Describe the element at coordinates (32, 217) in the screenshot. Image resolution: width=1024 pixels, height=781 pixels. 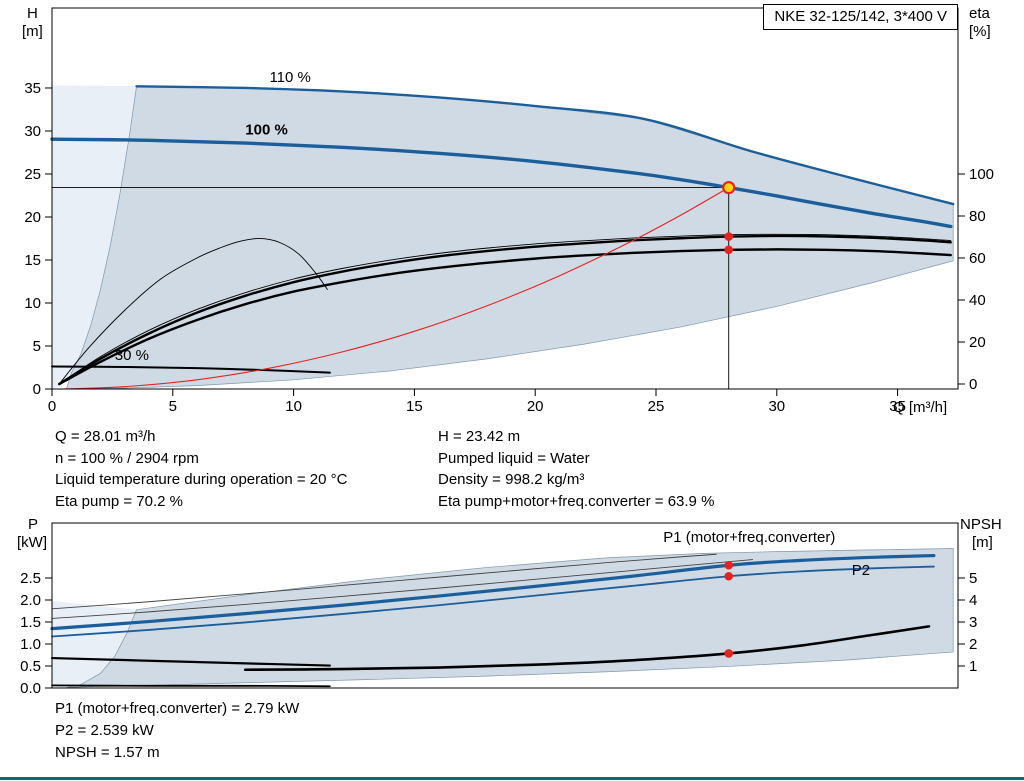
I see `y-tick-label: 20` at that location.